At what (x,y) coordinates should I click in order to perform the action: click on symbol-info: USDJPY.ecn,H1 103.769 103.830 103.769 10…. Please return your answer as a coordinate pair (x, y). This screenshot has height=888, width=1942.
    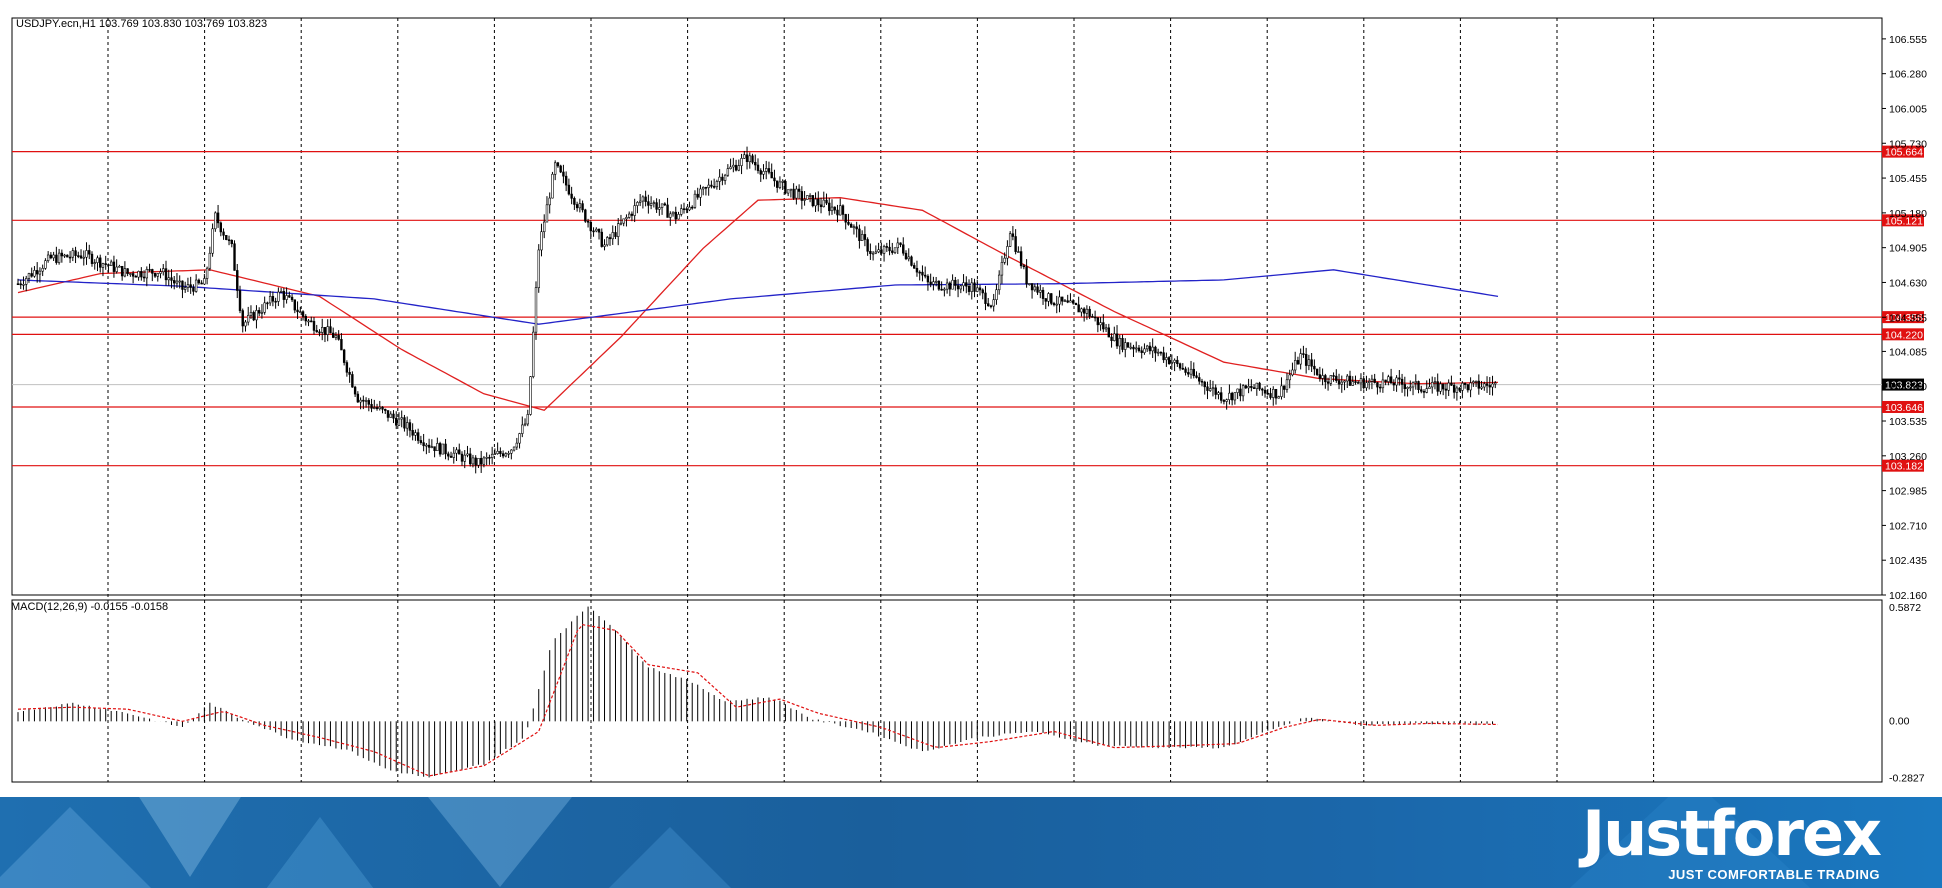
    Looking at the image, I should click on (141, 24).